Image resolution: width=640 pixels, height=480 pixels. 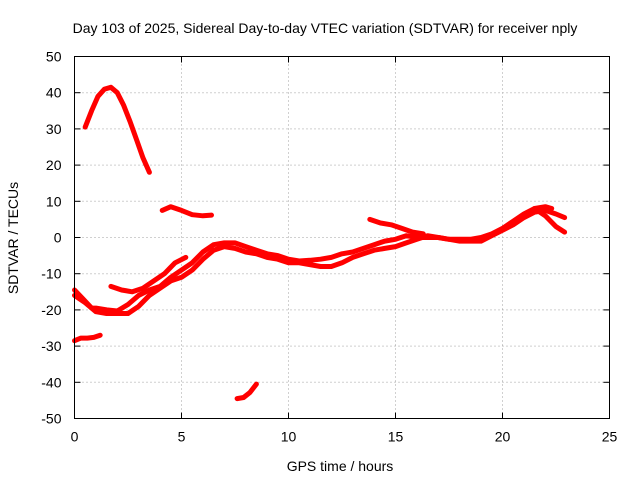 What do you see at coordinates (13, 238) in the screenshot?
I see `y-axis-label: SDTVAR / TECUs` at bounding box center [13, 238].